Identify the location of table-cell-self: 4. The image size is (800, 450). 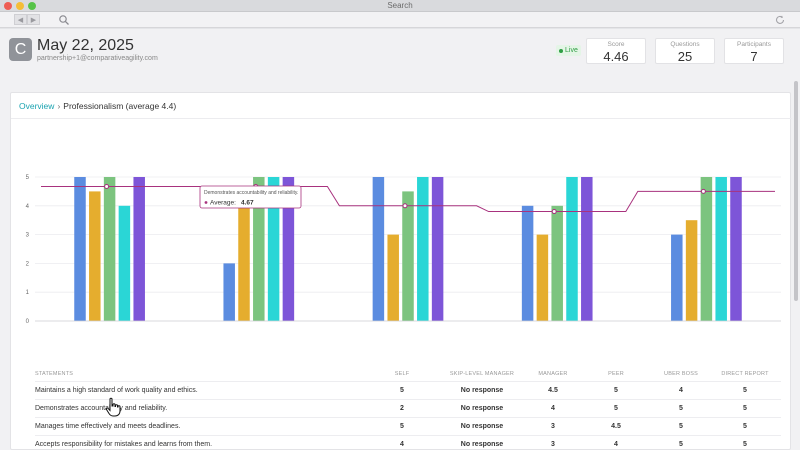
(402, 444).